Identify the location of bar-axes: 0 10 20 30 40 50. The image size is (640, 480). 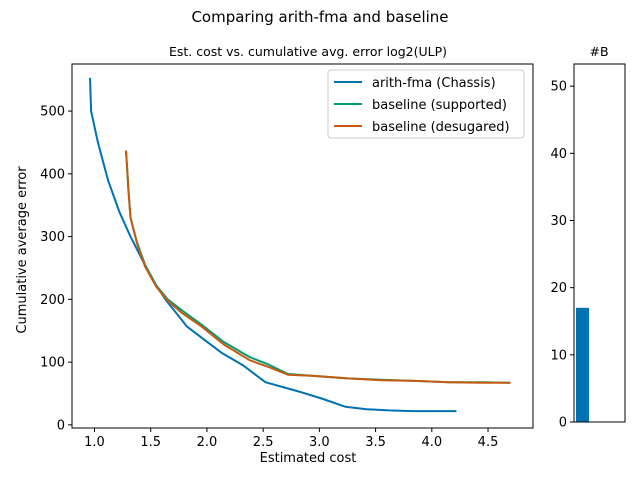
(588, 247).